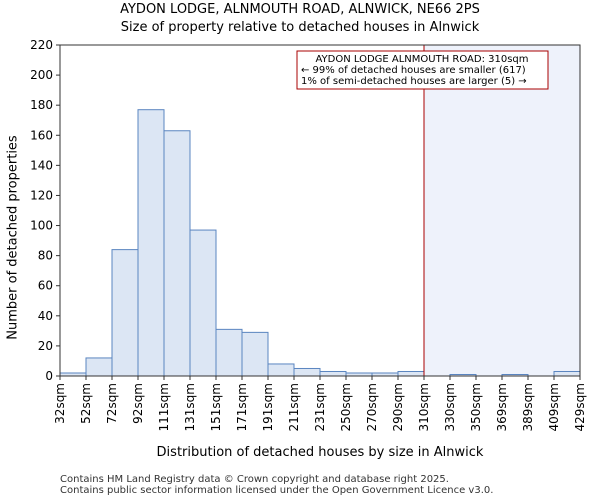 The image size is (600, 500). What do you see at coordinates (268, 407) in the screenshot?
I see `x-tick-label: 191sqm` at bounding box center [268, 407].